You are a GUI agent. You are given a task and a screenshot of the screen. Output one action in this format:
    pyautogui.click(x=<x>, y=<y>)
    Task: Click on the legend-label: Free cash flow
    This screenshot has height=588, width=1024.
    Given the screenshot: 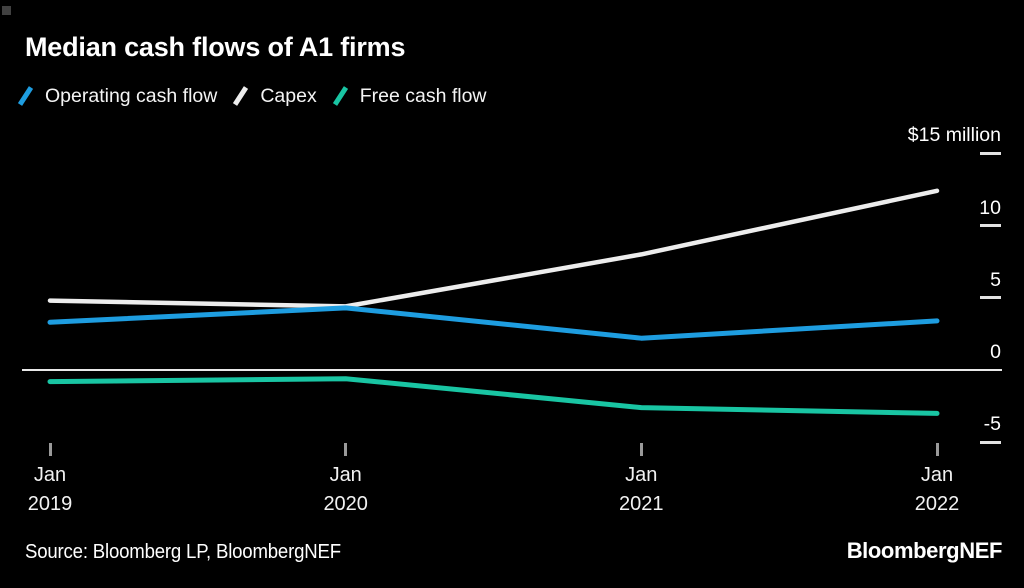 What is the action you would take?
    pyautogui.click(x=423, y=96)
    